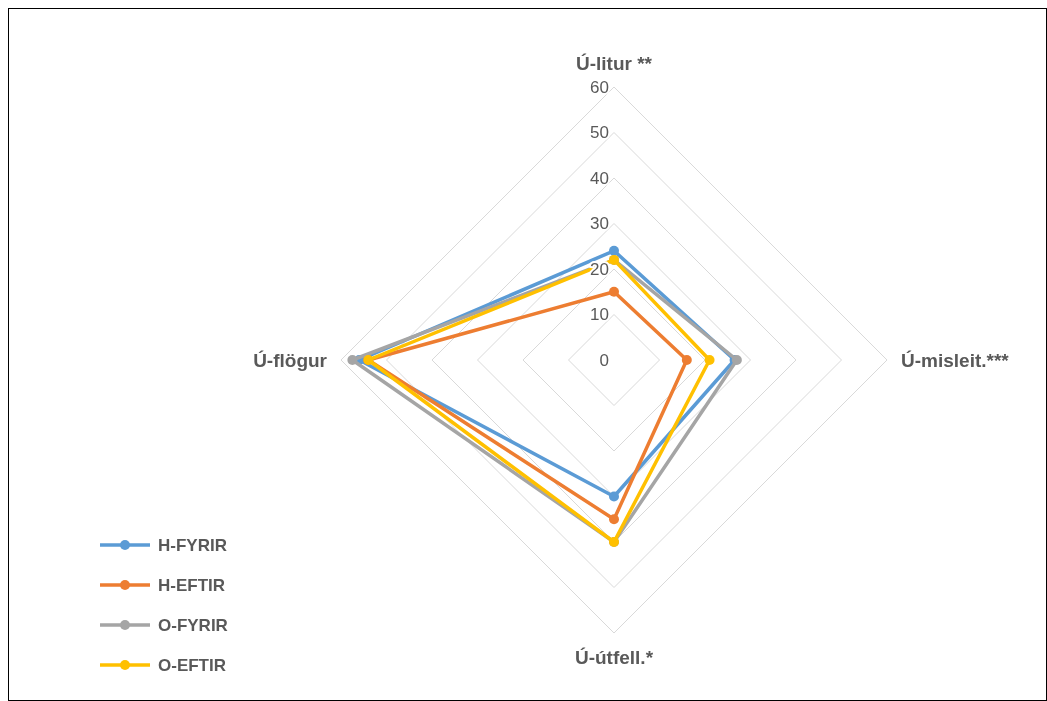 This screenshot has width=1047, height=701. What do you see at coordinates (192, 545) in the screenshot?
I see `legend-label: H-FYRIR` at bounding box center [192, 545].